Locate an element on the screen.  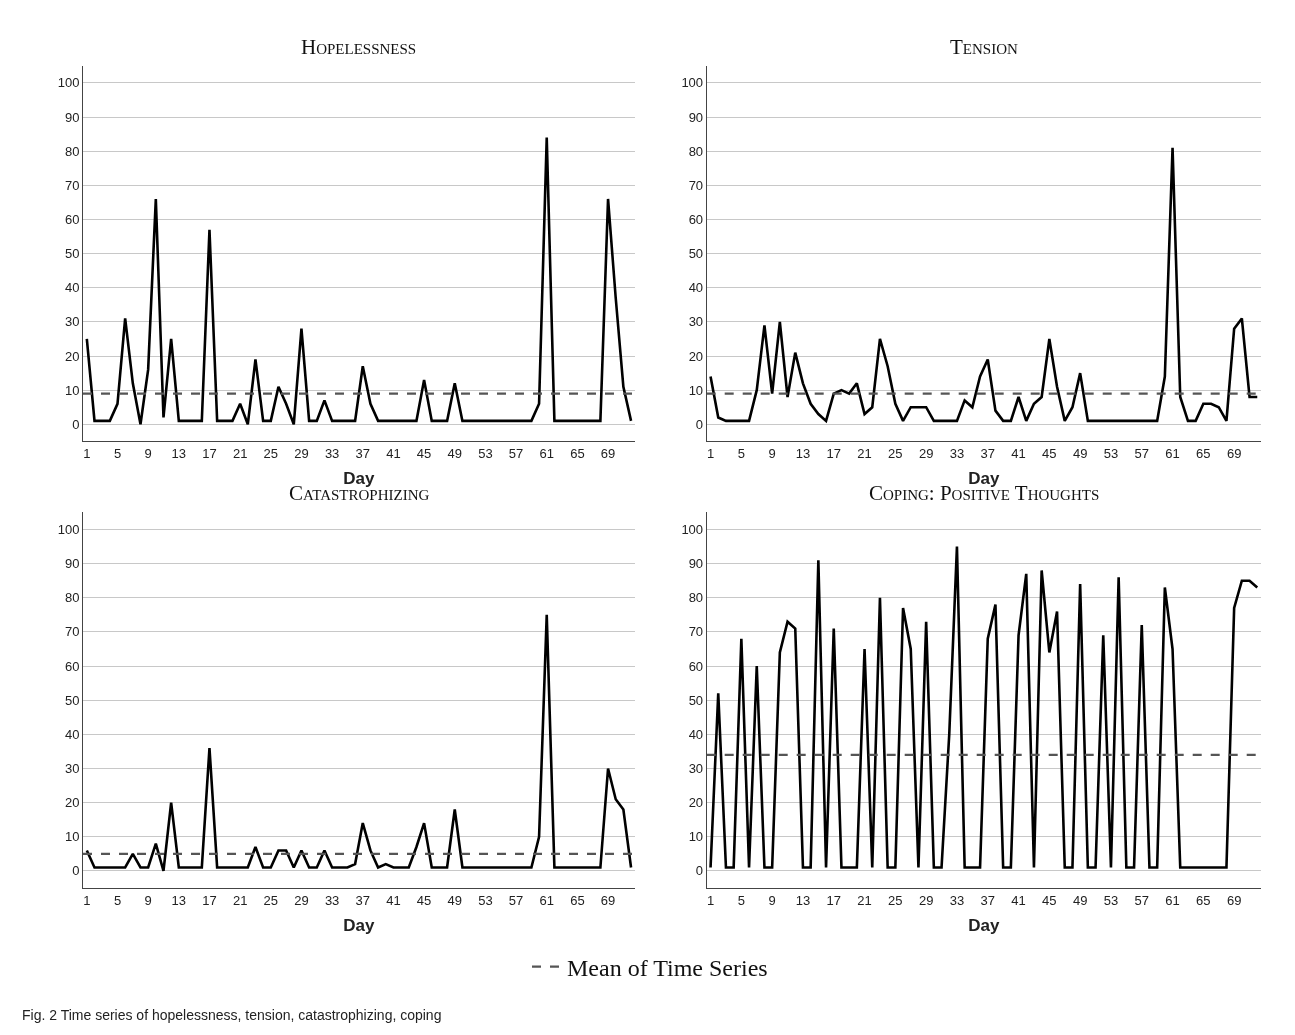
x-axis-title: Day is located at coordinates (984, 925).